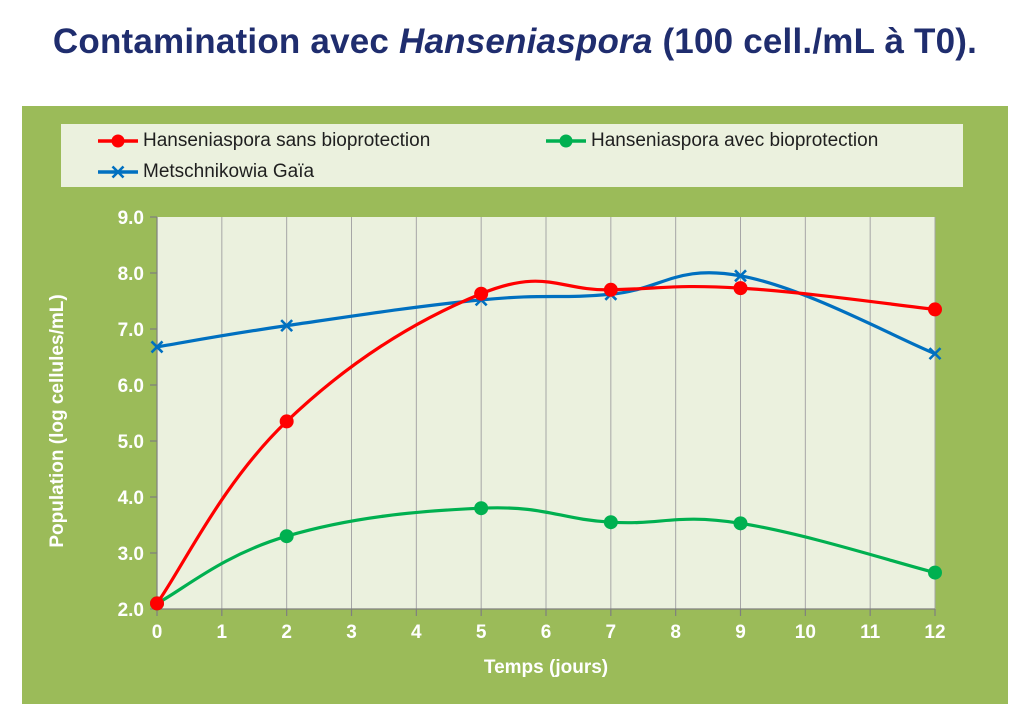 This screenshot has height=716, width=1030. I want to click on y-tick-label: 2.0, so click(131, 610).